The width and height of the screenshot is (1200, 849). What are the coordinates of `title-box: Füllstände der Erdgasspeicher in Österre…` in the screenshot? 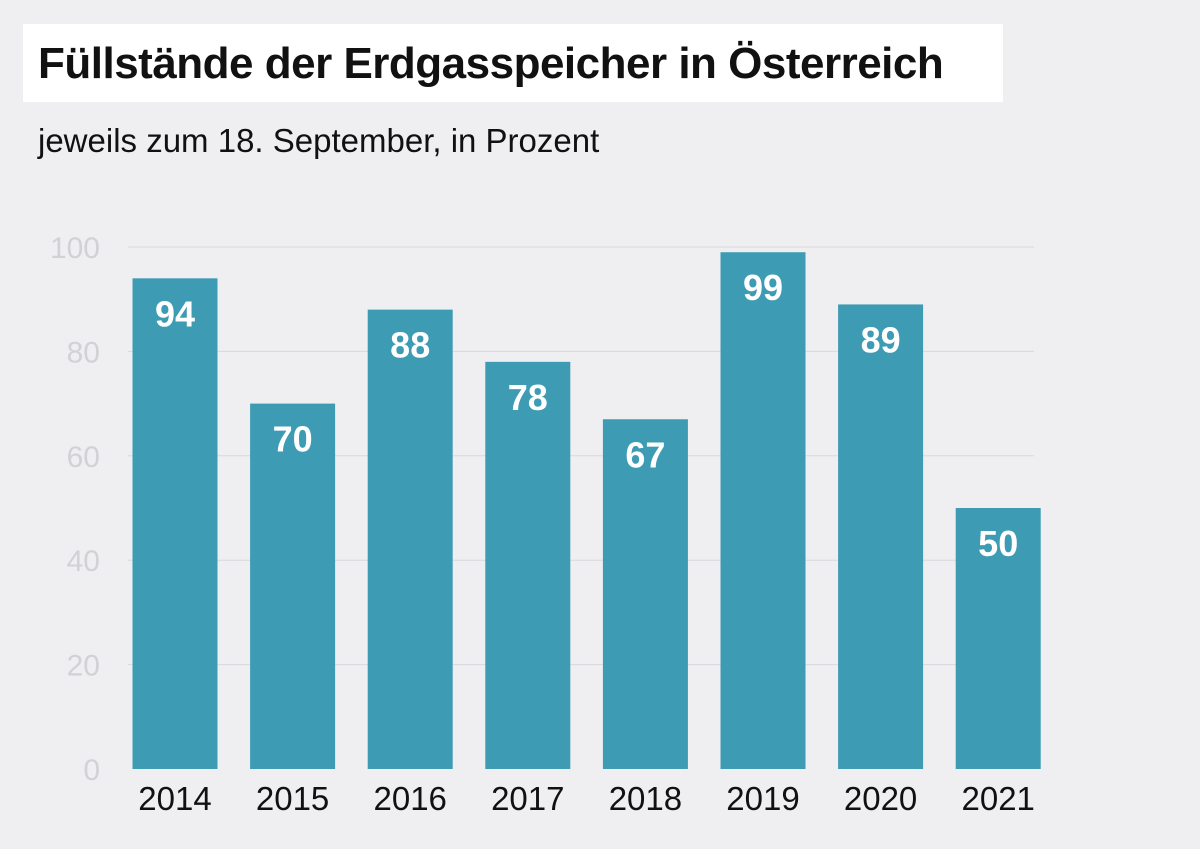 It's located at (513, 63).